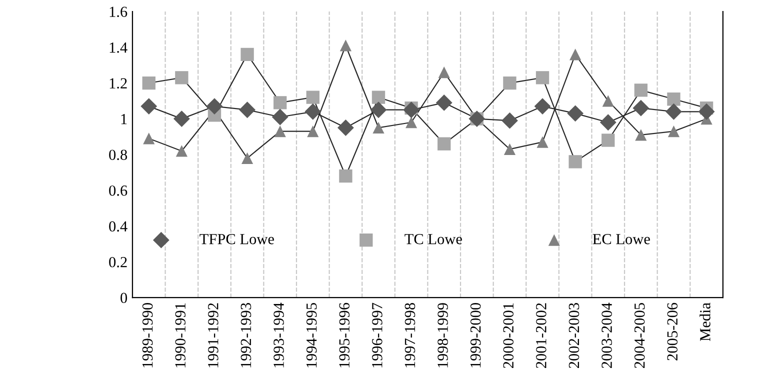  I want to click on x-tick-label: 1992-1993, so click(246, 335).